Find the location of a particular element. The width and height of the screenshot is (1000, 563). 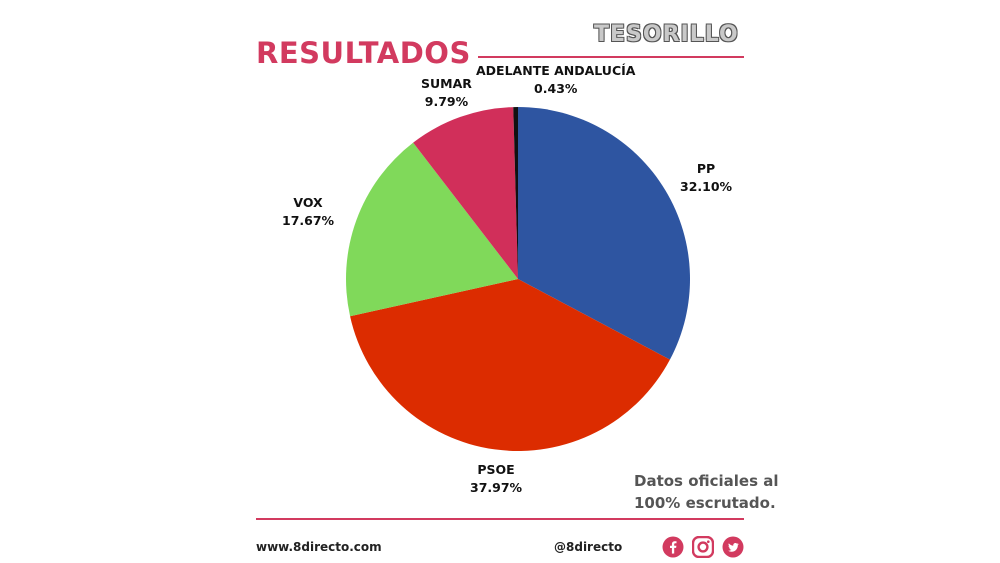

slice-value: 37.97% is located at coordinates (496, 487).